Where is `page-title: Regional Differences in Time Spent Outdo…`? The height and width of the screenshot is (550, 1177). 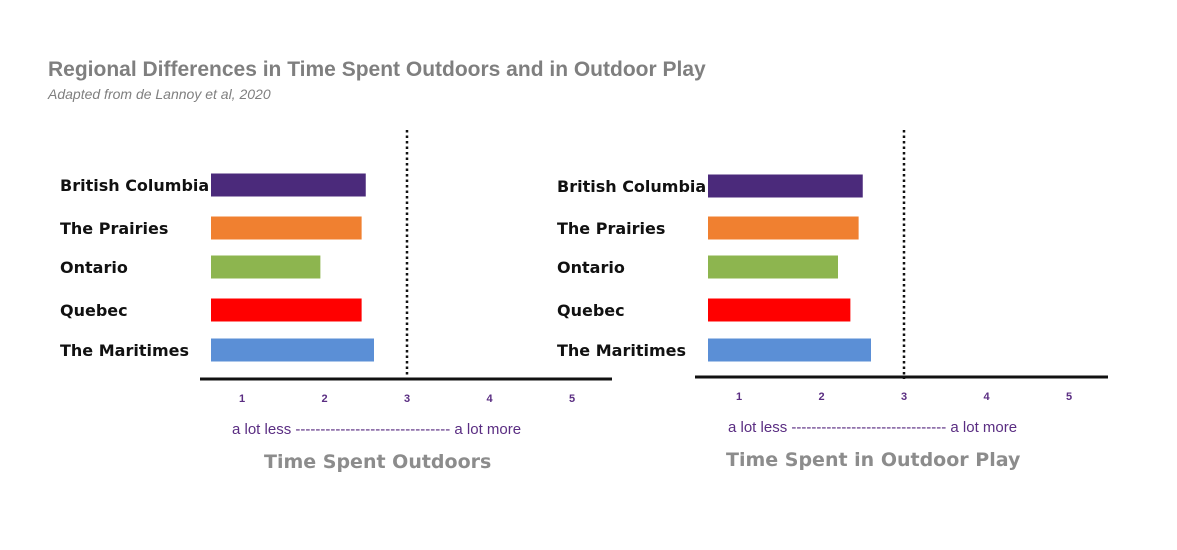 page-title: Regional Differences in Time Spent Outdo… is located at coordinates (377, 69).